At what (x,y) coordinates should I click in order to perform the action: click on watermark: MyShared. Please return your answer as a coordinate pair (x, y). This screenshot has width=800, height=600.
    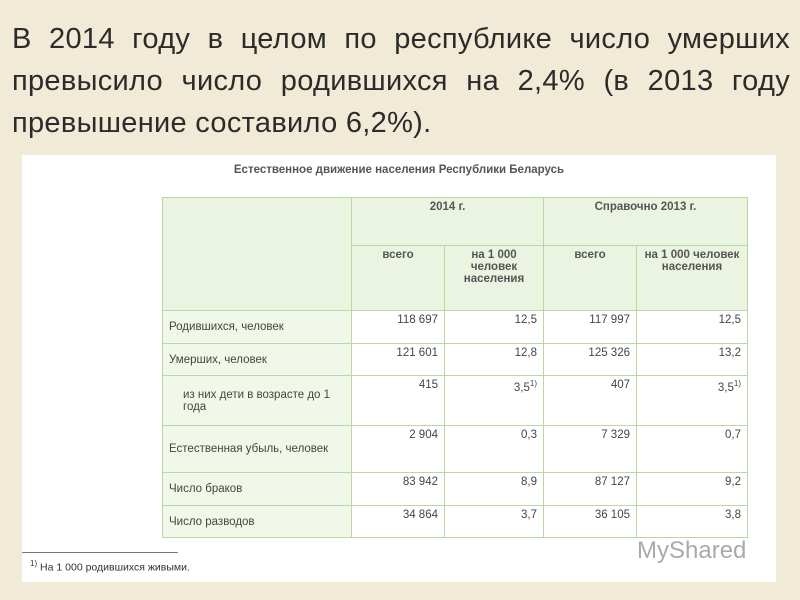
    Looking at the image, I should click on (692, 550).